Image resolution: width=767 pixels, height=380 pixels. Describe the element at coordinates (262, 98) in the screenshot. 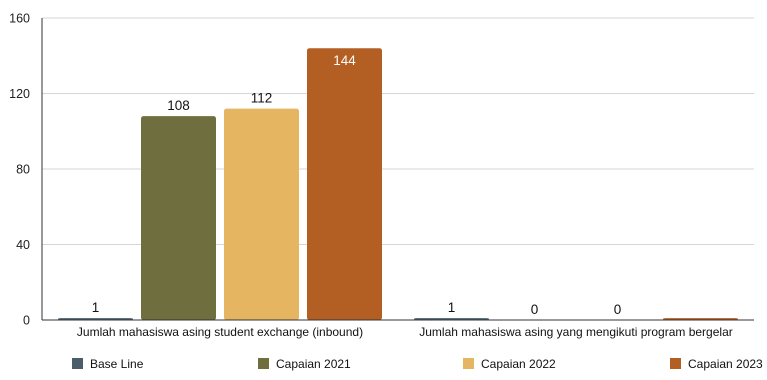

I see `data-label: 112` at that location.